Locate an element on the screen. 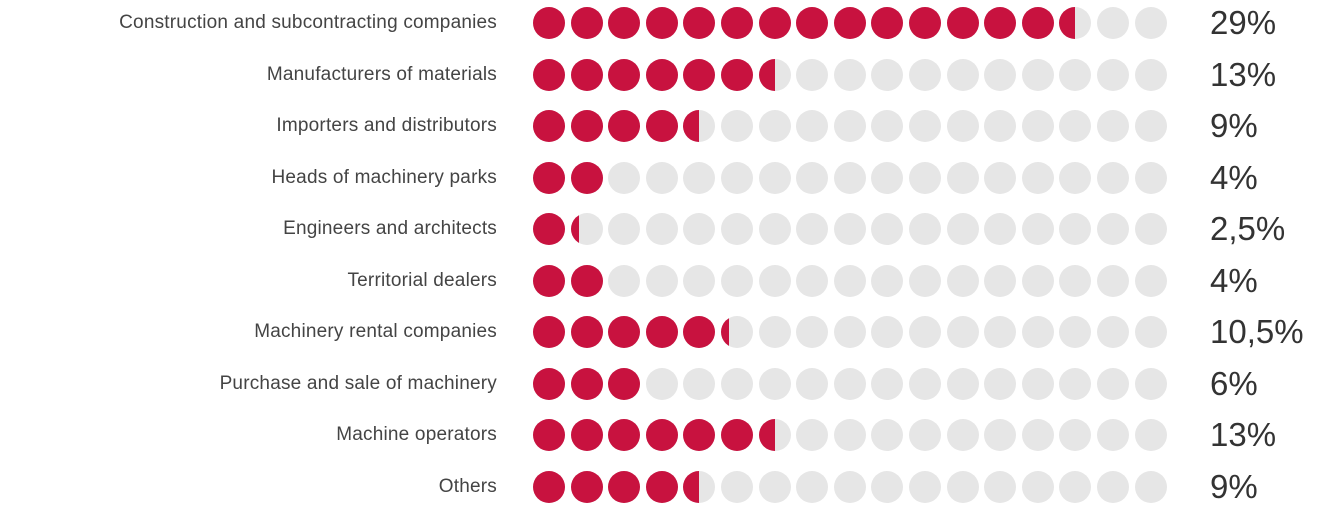 The image size is (1342, 509). category-label: Importers and distributors is located at coordinates (386, 125).